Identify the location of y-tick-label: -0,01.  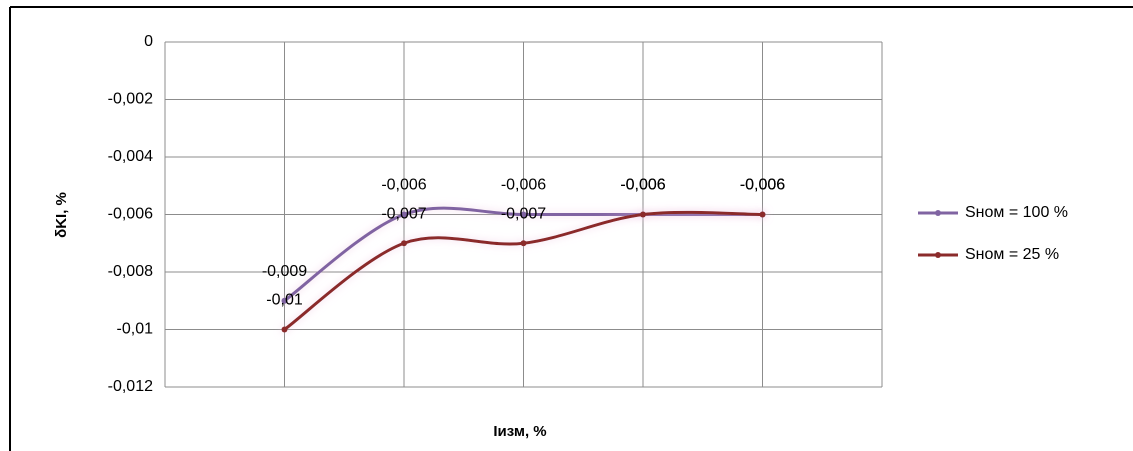
(135, 329).